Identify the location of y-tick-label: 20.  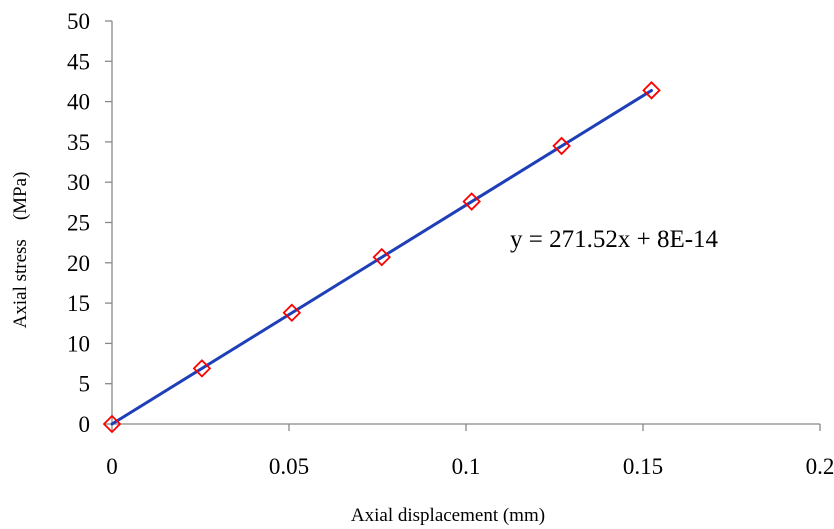
(78, 263).